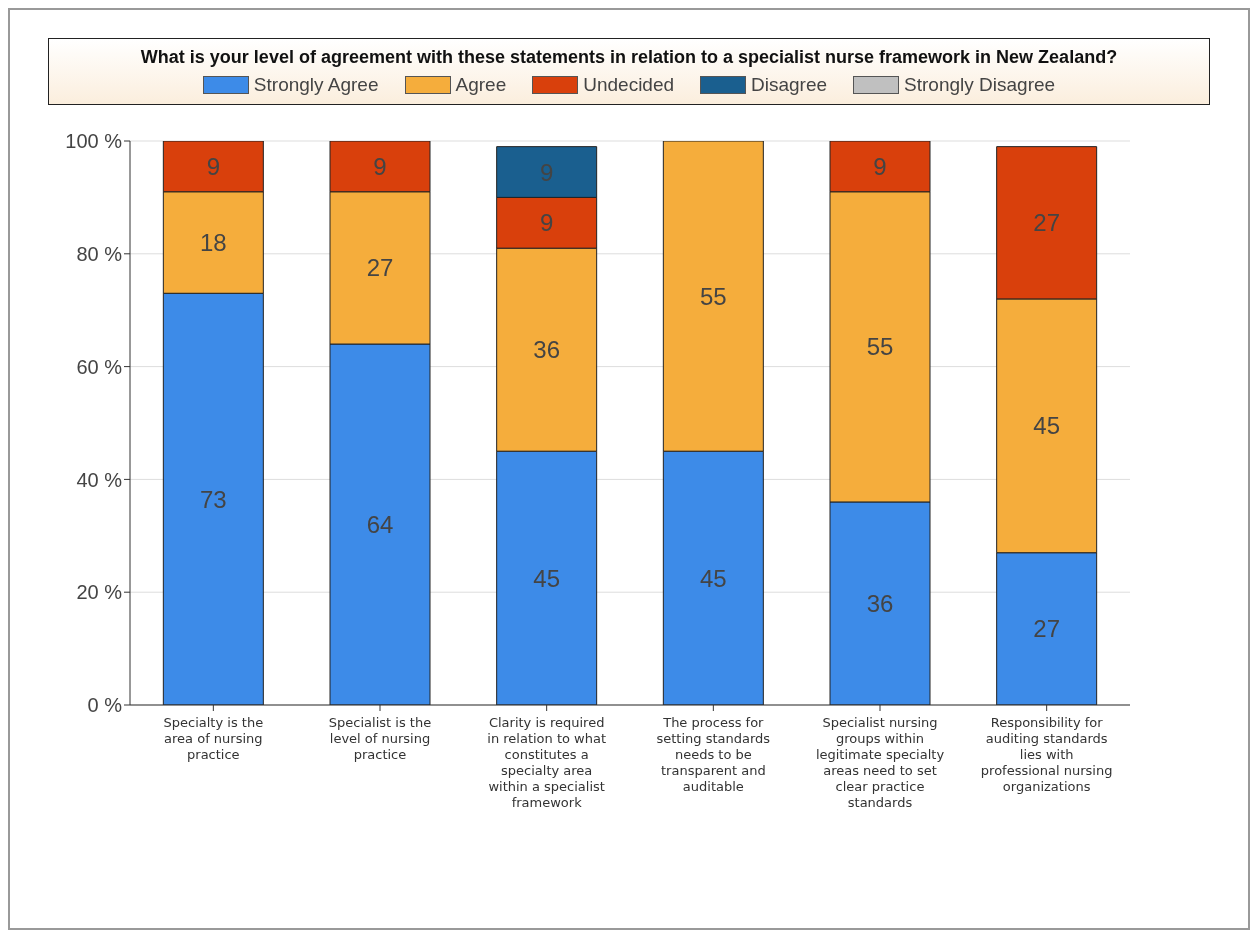 This screenshot has width=1260, height=938. What do you see at coordinates (213, 738) in the screenshot?
I see `x-tick-label: Specialty is the area of nursing practice` at bounding box center [213, 738].